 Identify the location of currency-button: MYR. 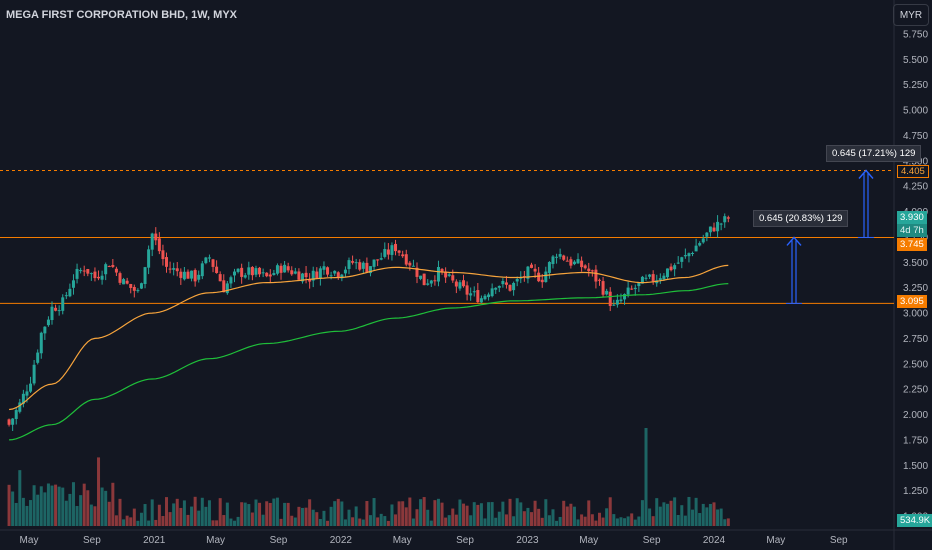
(911, 15).